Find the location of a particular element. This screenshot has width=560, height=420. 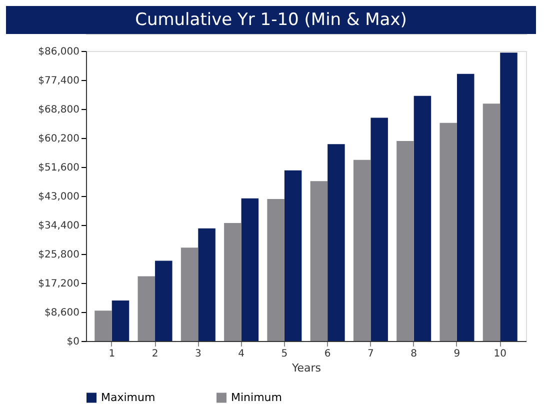

x-tick-label: 6 is located at coordinates (327, 354).